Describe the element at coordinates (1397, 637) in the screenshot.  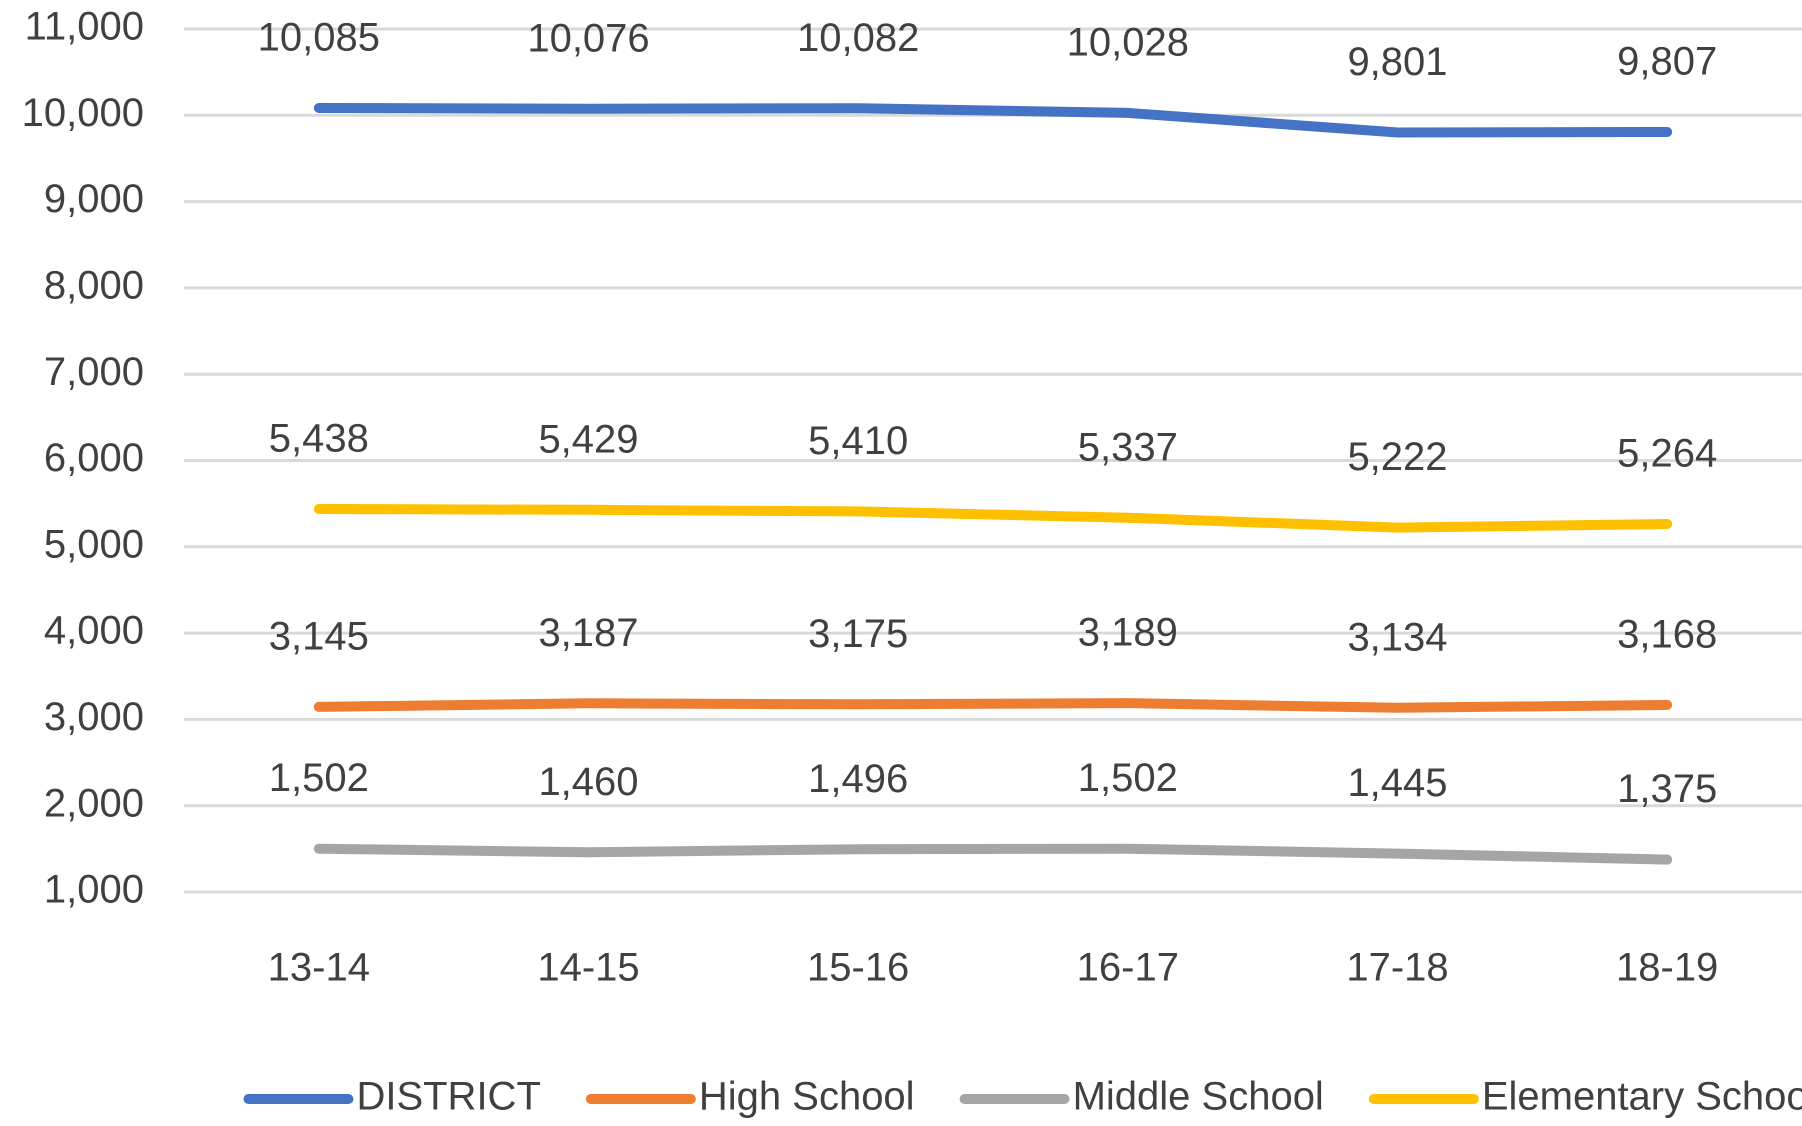
I see `data-label: 3,134` at that location.